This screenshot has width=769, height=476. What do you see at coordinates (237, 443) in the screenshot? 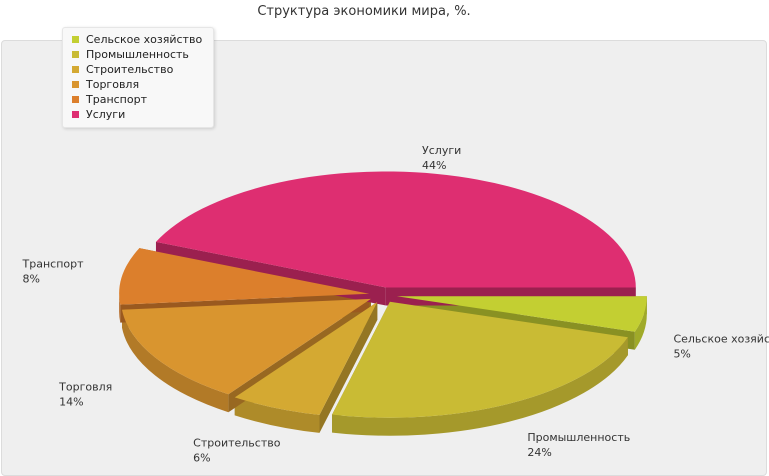
I see `slice-category-label: Строительство` at bounding box center [237, 443].